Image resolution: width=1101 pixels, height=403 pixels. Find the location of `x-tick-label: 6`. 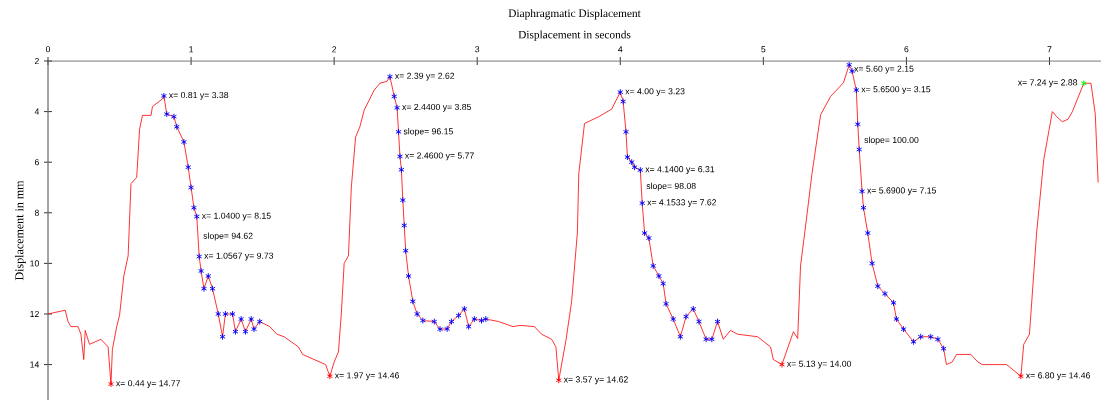

x-tick-label: 6 is located at coordinates (906, 49).